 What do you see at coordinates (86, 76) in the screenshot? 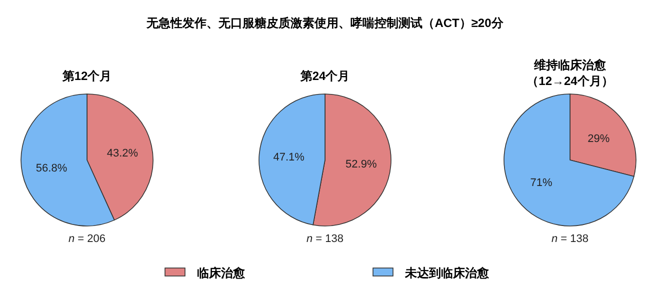
I see `chart-title: 第12个月` at bounding box center [86, 76].